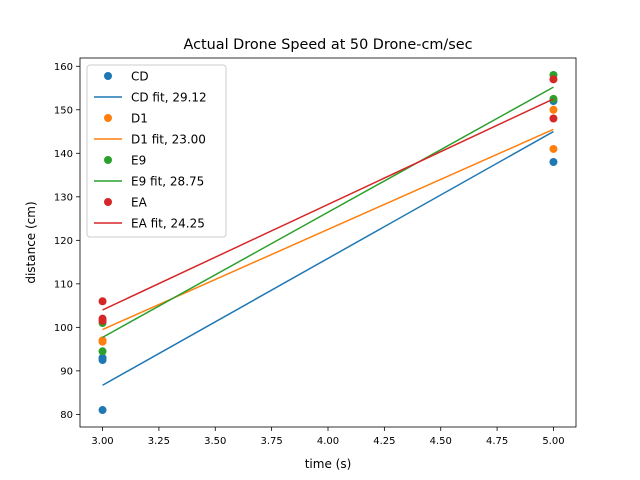 This screenshot has width=640, height=480. Describe the element at coordinates (63, 241) in the screenshot. I see `y-tick-label: 120` at that location.